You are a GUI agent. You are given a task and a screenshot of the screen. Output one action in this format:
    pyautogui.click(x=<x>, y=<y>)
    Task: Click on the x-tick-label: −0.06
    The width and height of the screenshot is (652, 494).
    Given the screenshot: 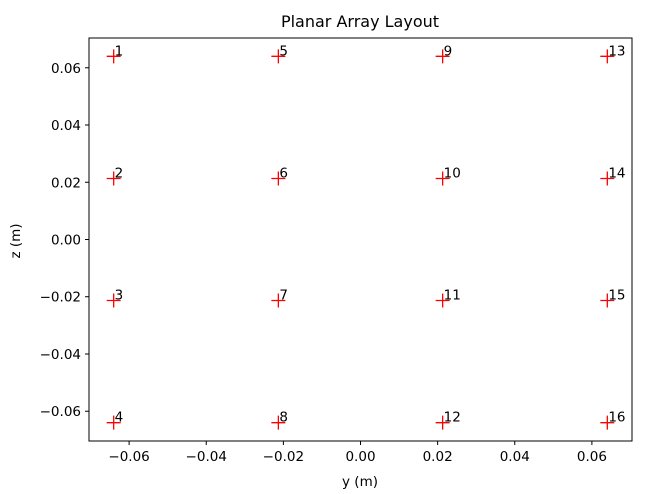 What is the action you would take?
    pyautogui.click(x=128, y=457)
    